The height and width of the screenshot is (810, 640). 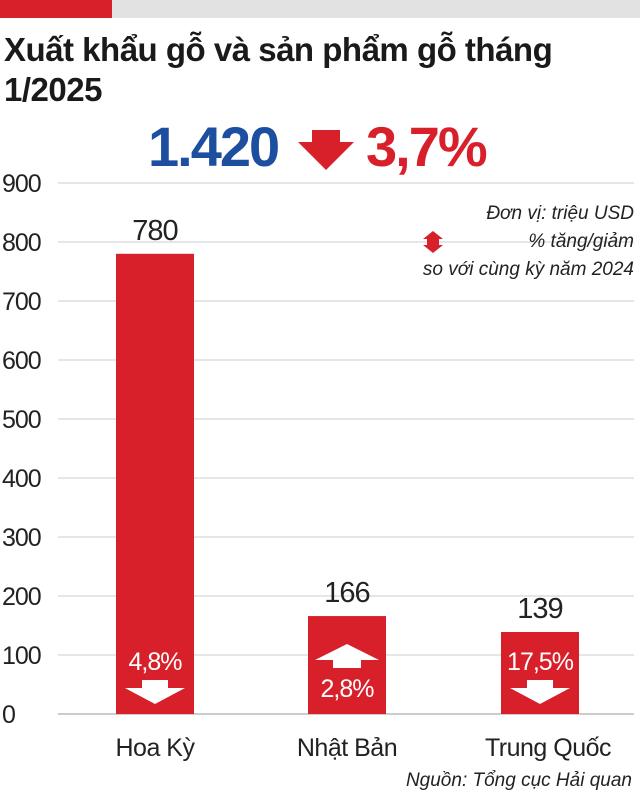 What do you see at coordinates (21, 538) in the screenshot?
I see `y-tick-label: 300` at bounding box center [21, 538].